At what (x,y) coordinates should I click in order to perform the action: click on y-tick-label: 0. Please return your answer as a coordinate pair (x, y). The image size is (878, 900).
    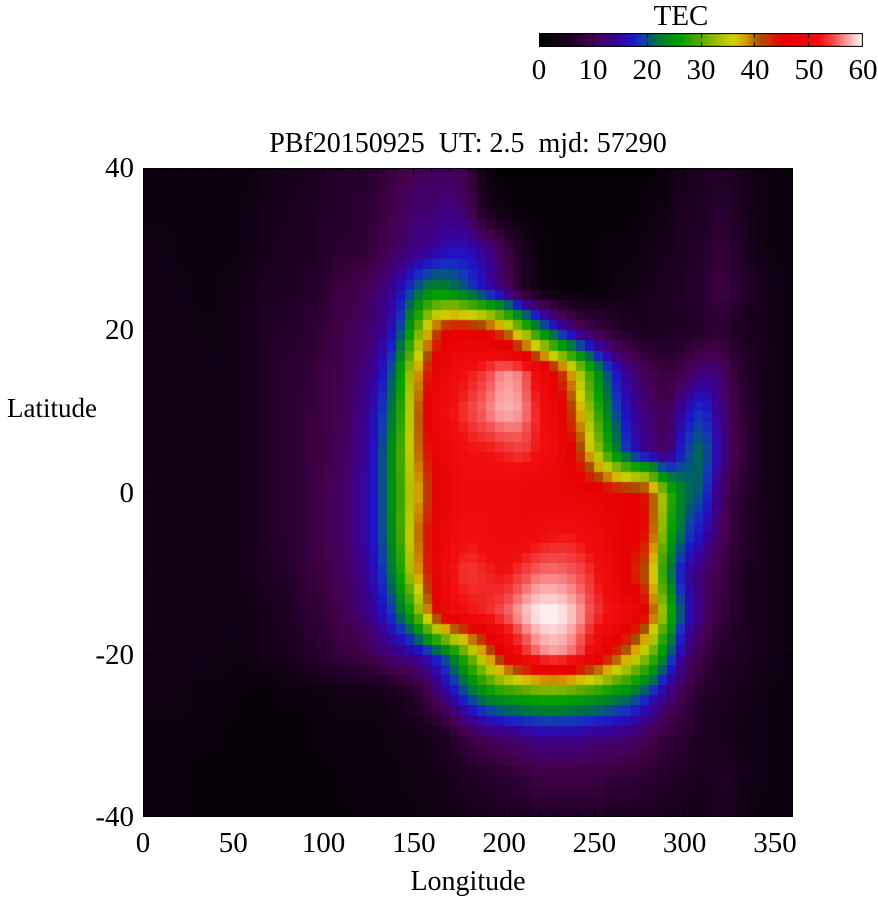
    Looking at the image, I should click on (127, 492).